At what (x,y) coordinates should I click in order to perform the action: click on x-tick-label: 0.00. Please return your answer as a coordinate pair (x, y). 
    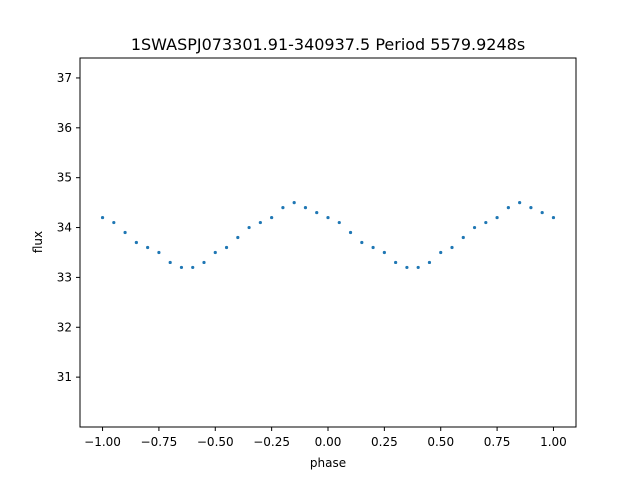
    Looking at the image, I should click on (328, 442).